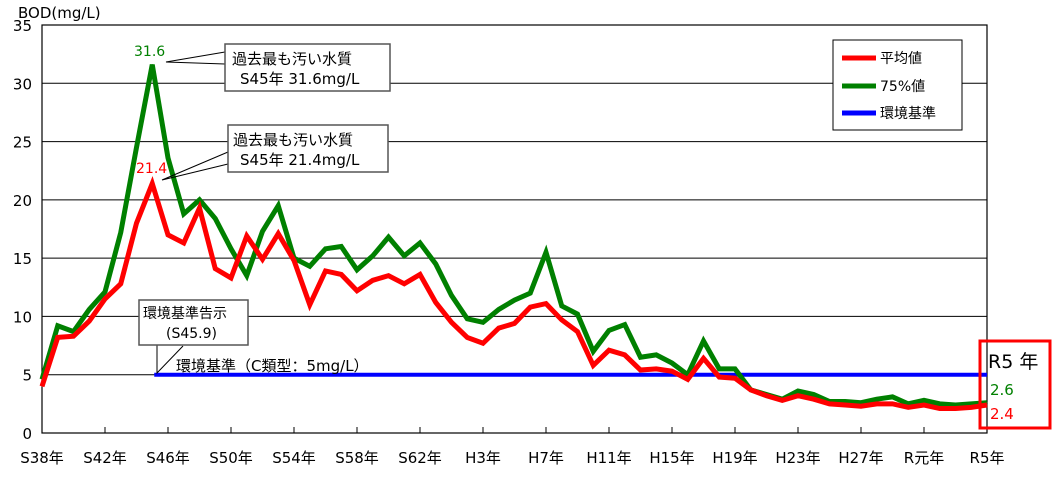 The width and height of the screenshot is (1063, 480). I want to click on latest-title: R5 年, so click(1013, 362).